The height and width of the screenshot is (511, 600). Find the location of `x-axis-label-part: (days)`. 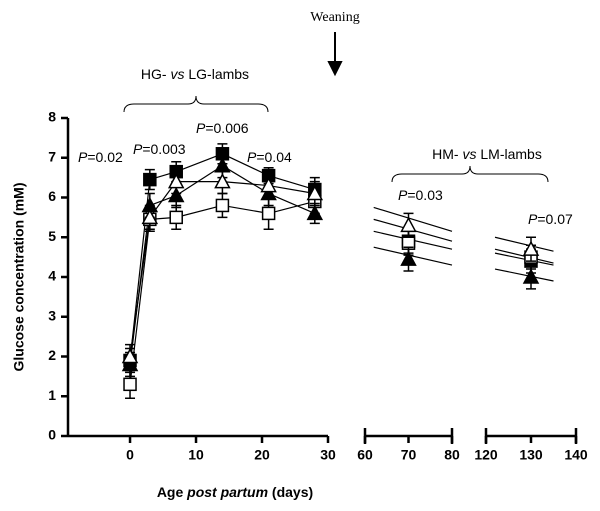

x-axis-label-part: (days) is located at coordinates (290, 492).